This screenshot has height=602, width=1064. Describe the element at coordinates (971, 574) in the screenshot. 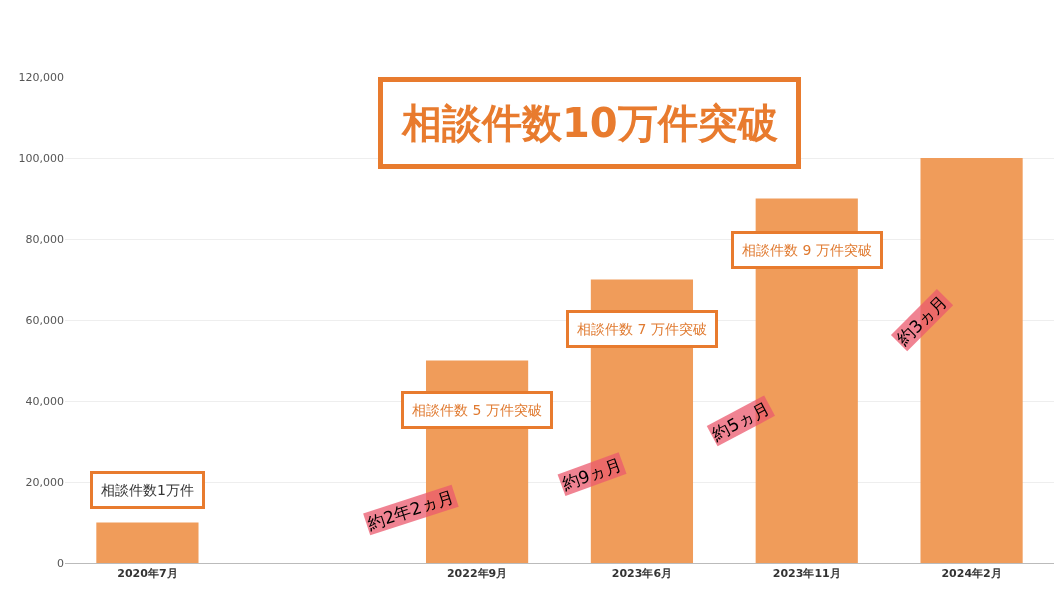

I see `x-tick-label: 2024年2月` at that location.